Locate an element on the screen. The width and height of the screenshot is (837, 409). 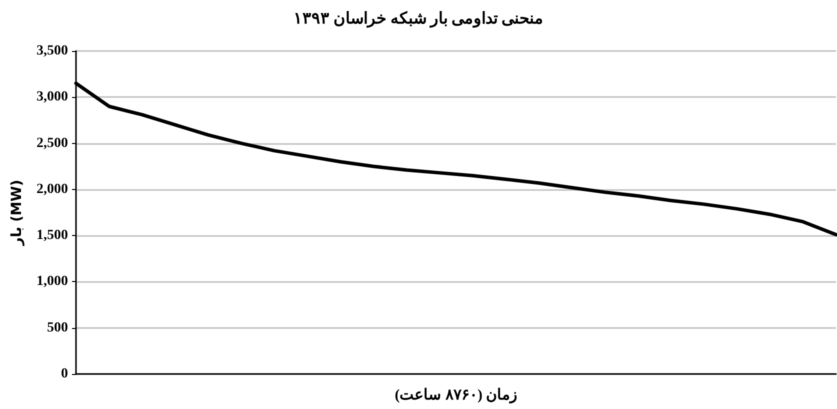
y-tick-label: 2,000 is located at coordinates (52, 189).